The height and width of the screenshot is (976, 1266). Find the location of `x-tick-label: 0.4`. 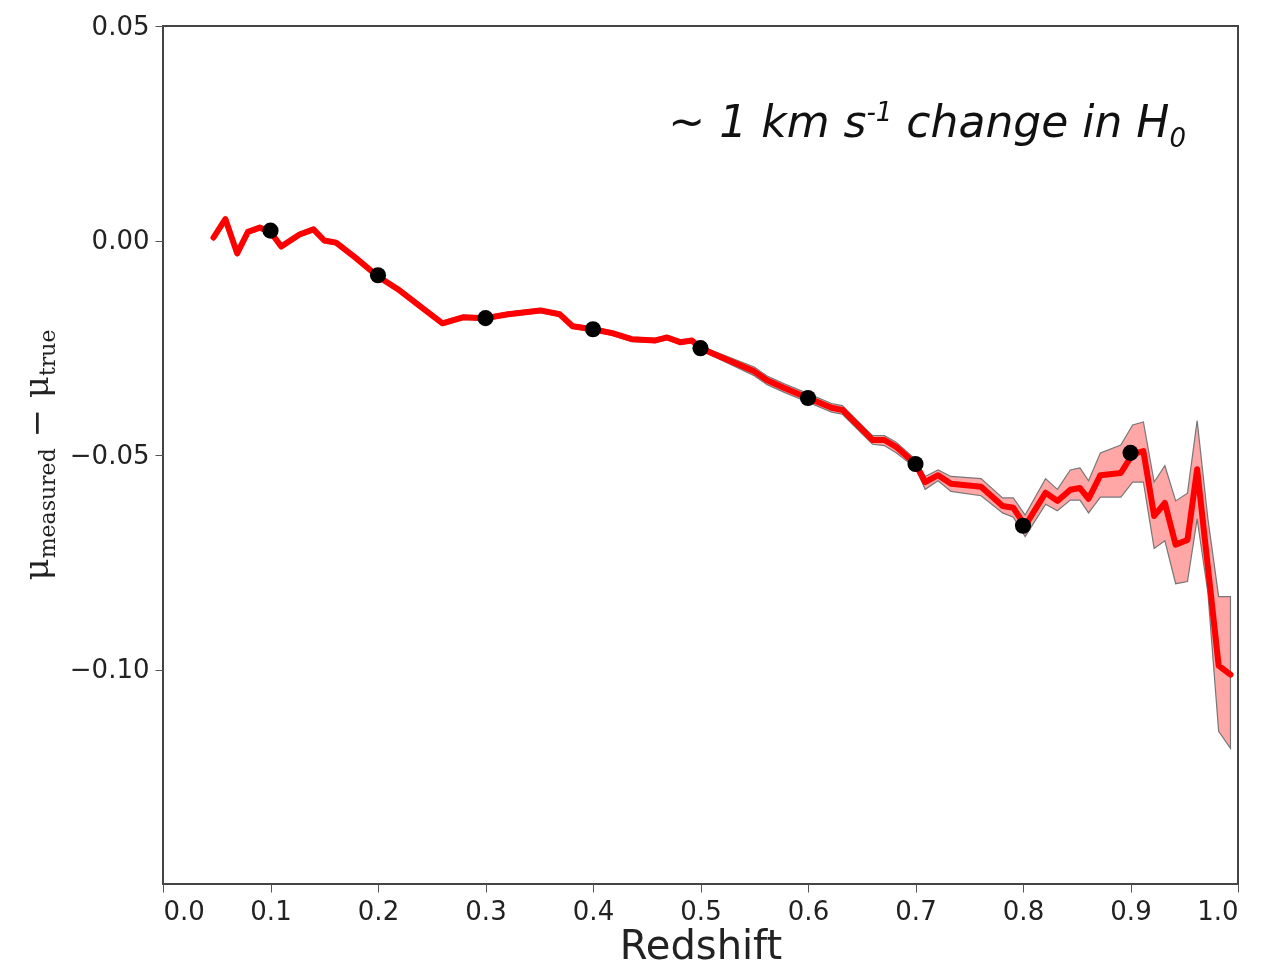

x-tick-label: 0.4 is located at coordinates (593, 910).